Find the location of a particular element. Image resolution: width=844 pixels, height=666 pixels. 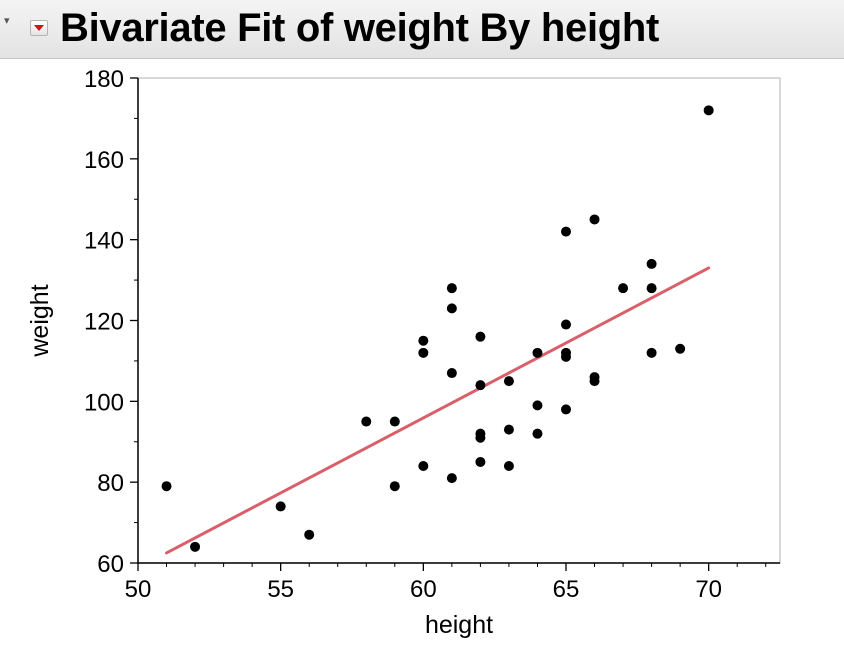

x-axis-label: height is located at coordinates (459, 625).